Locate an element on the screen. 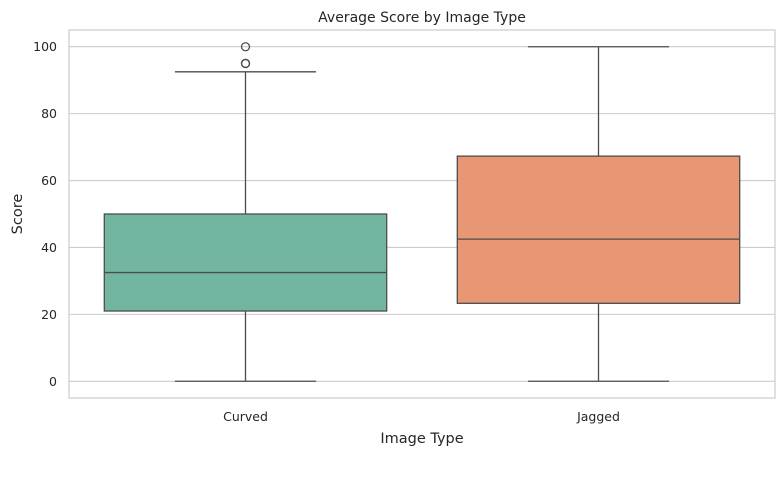 Image resolution: width=784 pixels, height=488 pixels. y-tick-label: 100 is located at coordinates (45, 46).